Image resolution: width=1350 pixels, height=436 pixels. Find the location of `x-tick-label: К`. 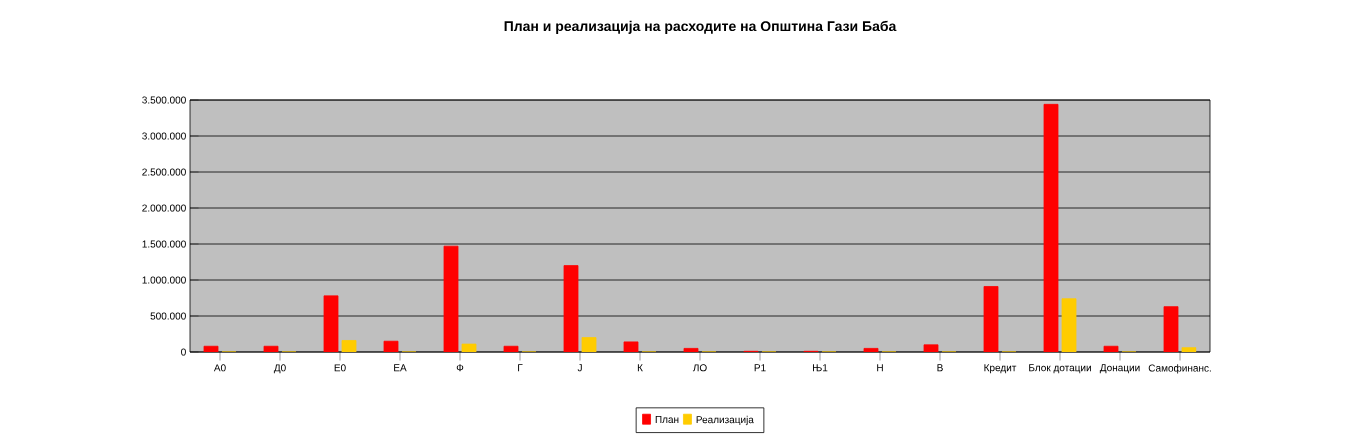

x-tick-label: К is located at coordinates (640, 368).